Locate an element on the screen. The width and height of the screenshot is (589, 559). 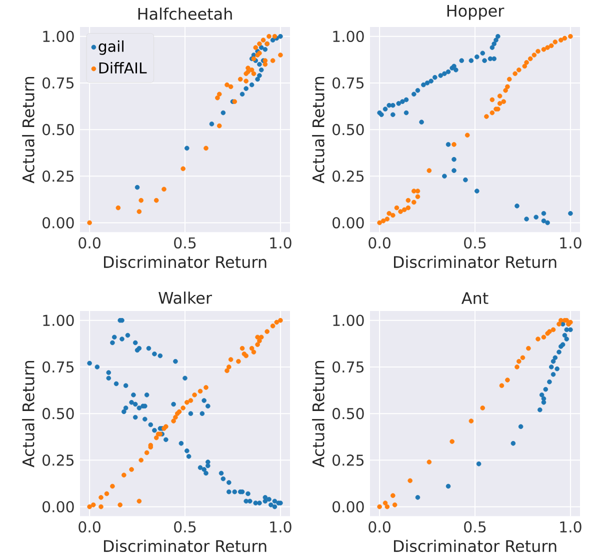
legend-label: gail is located at coordinates (111, 47).